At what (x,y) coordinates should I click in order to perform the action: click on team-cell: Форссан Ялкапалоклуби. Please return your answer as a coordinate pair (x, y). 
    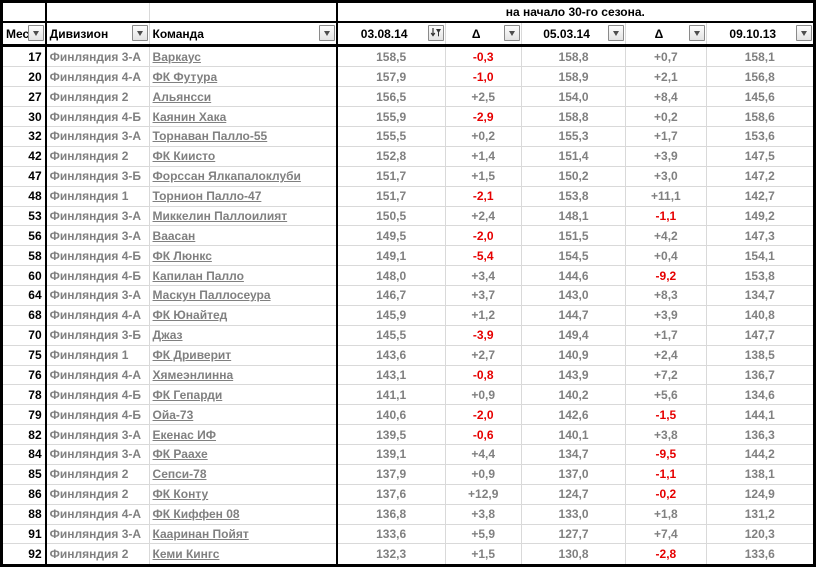
    Looking at the image, I should click on (243, 176).